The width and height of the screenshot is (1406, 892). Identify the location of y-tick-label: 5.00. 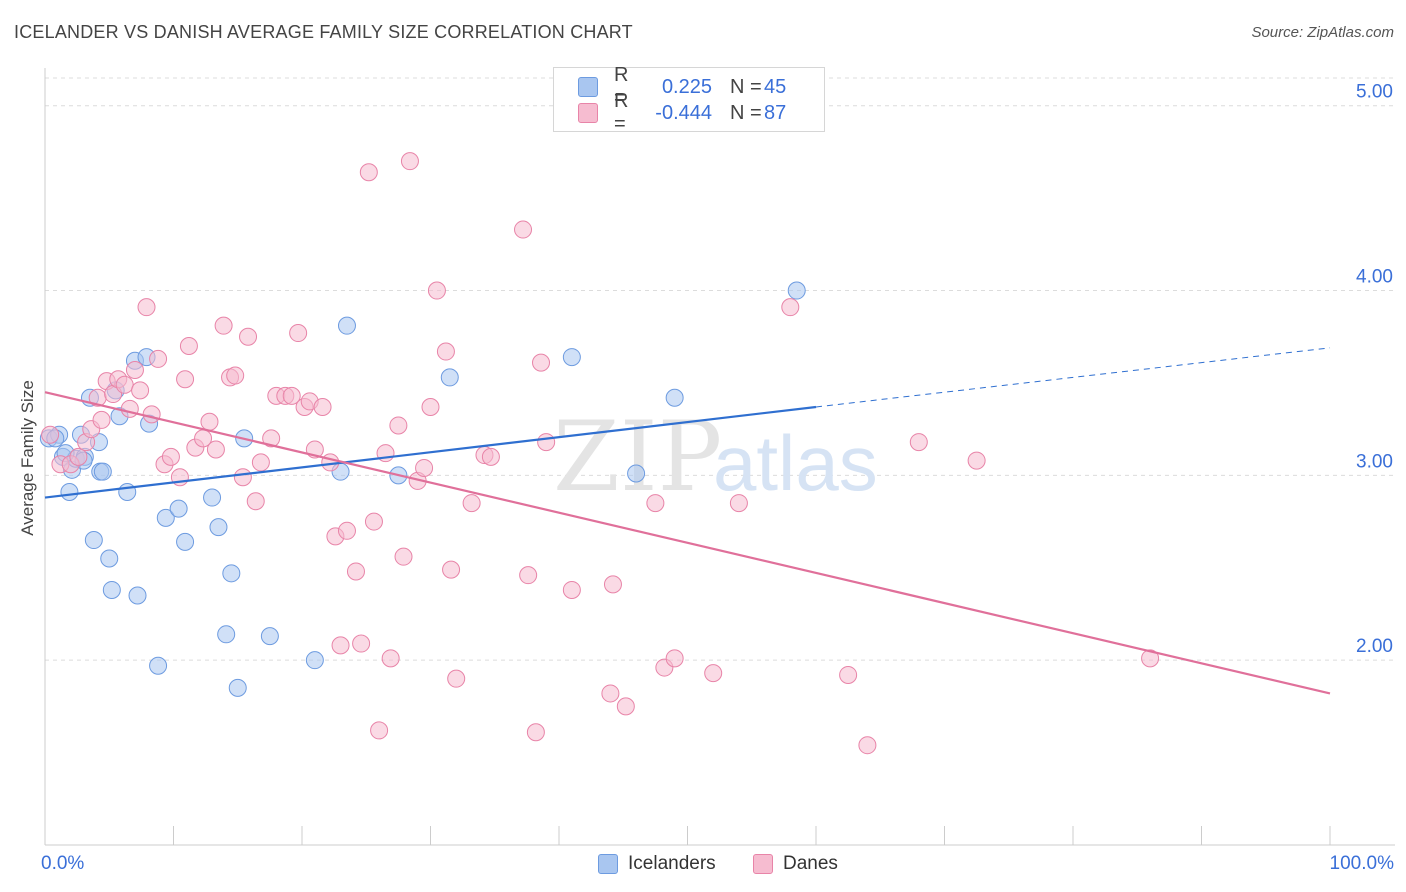
(1374, 92).